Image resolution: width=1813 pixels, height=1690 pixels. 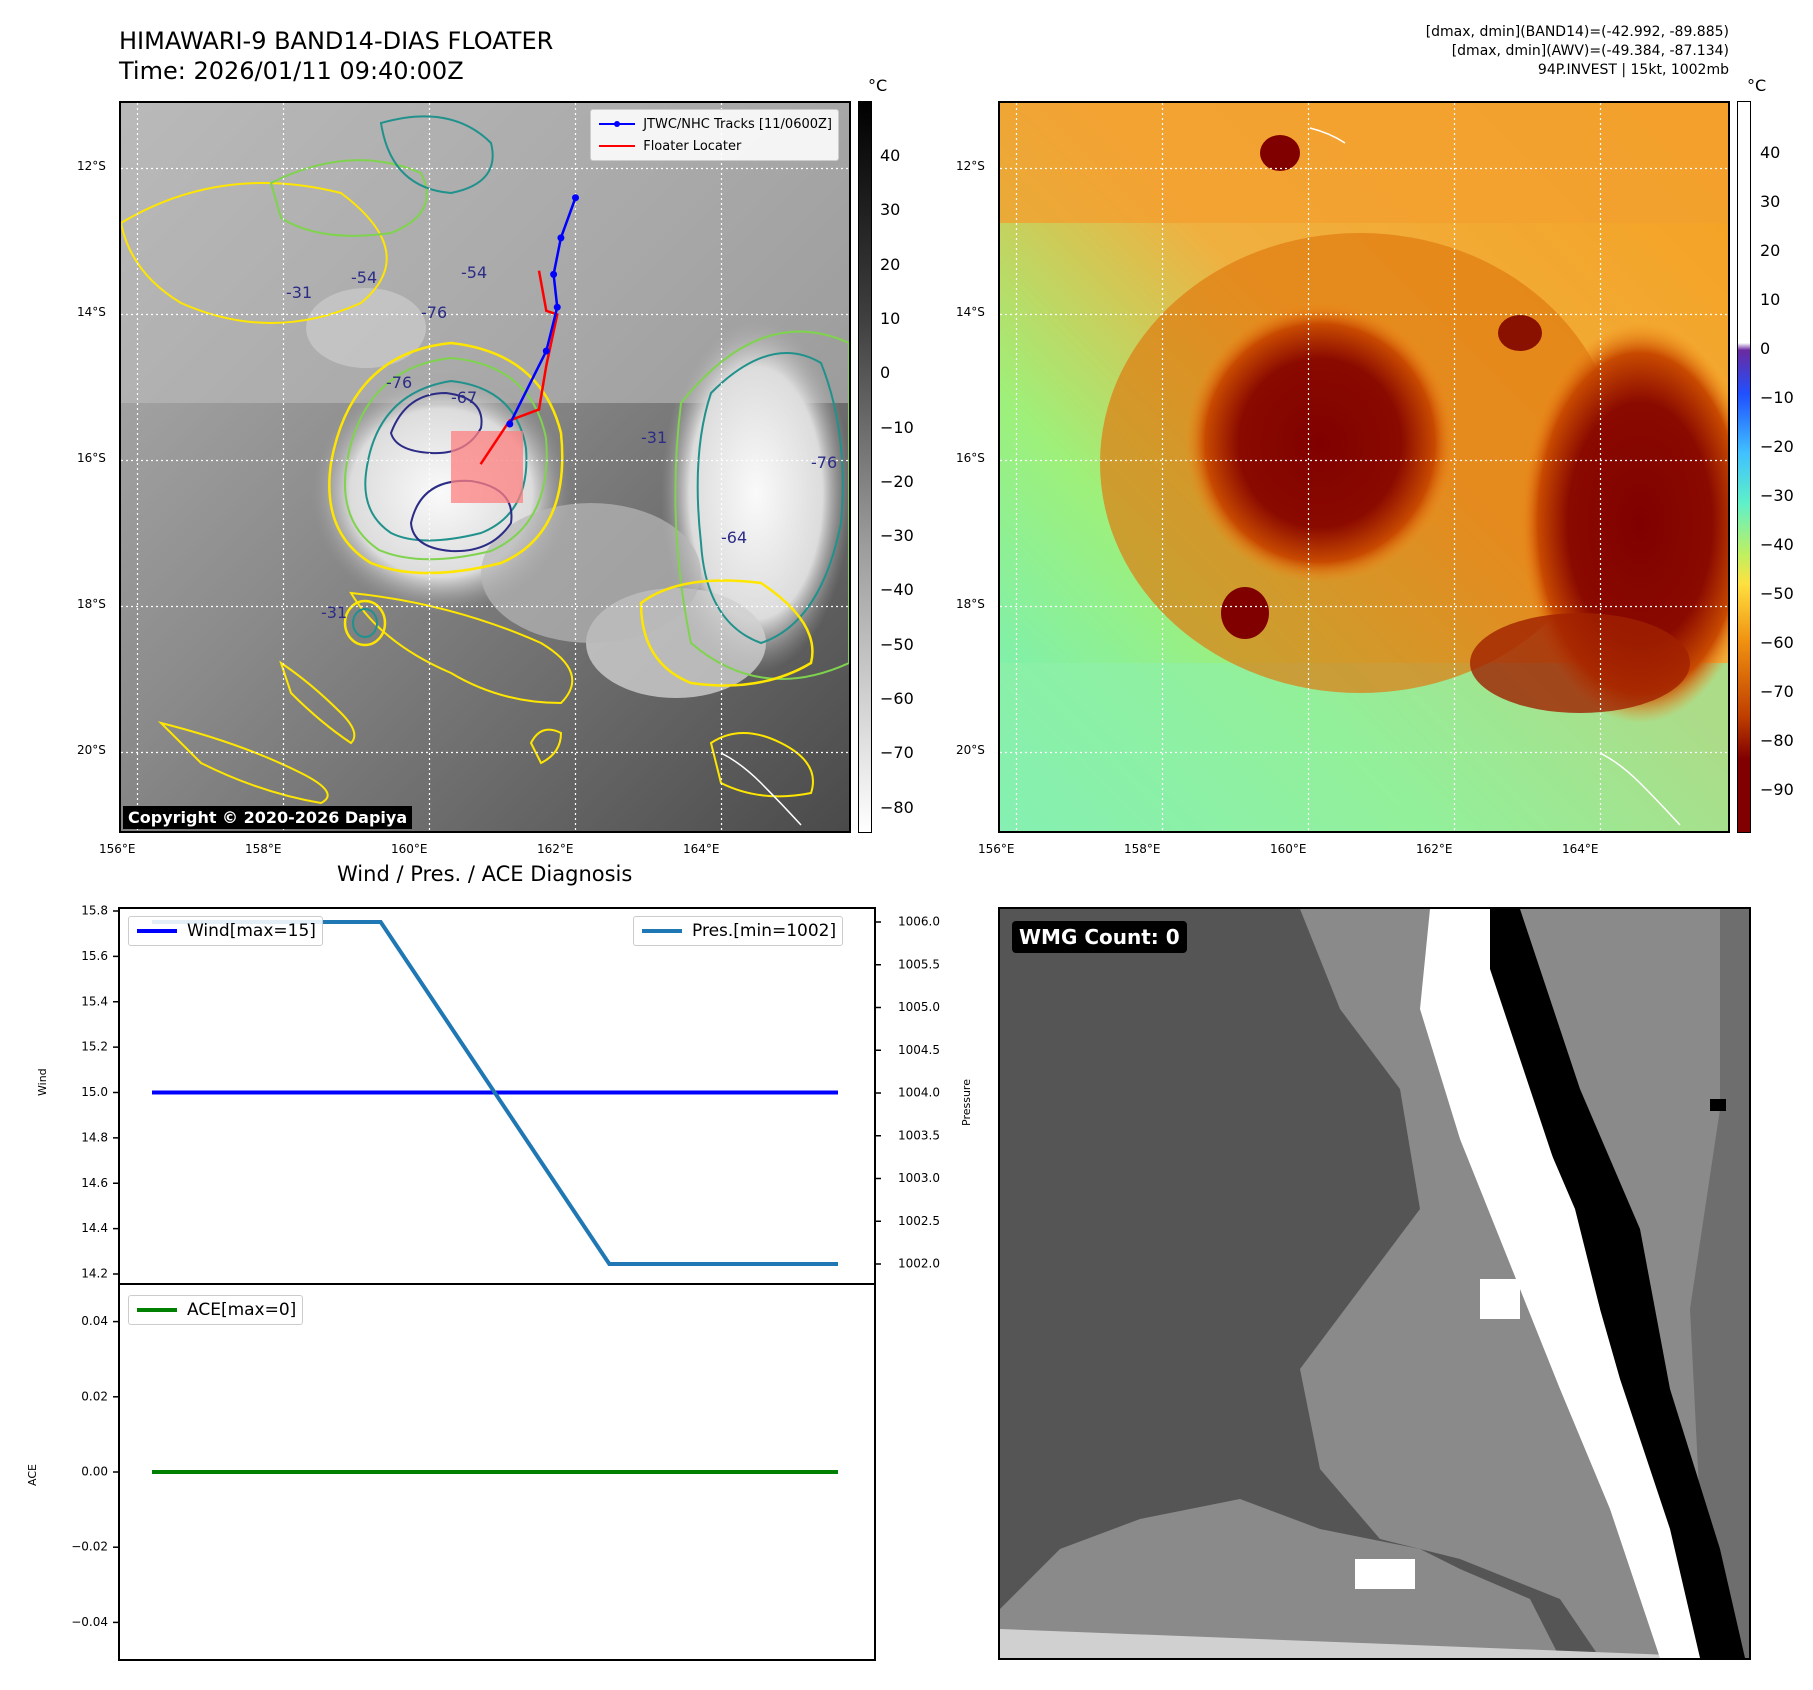 What do you see at coordinates (1777, 740) in the screenshot?
I see `right-colorbar-tick: −80` at bounding box center [1777, 740].